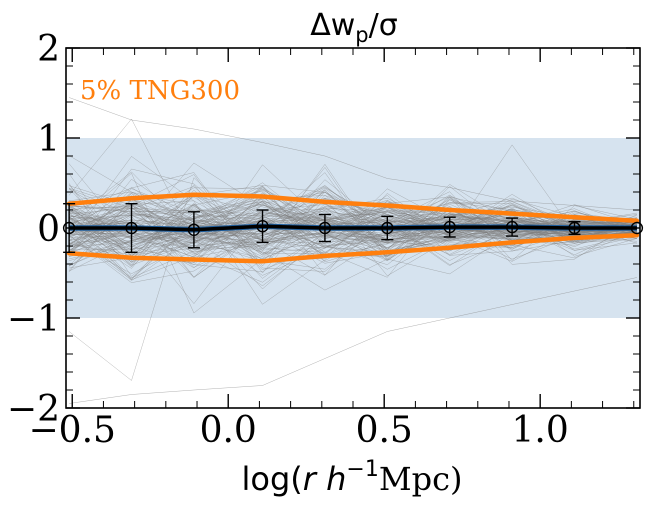 The height and width of the screenshot is (508, 649). Describe the element at coordinates (353, 208) in the screenshot. I see `upper-envelope-line` at that location.